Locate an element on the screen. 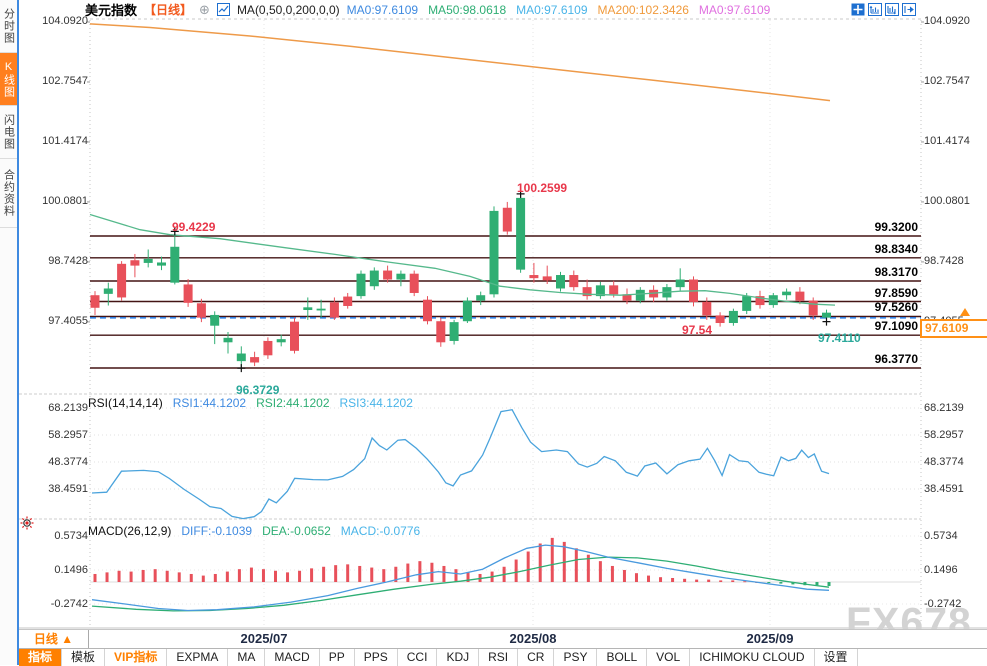 The width and height of the screenshot is (987, 666). indicator-value-label: MACD:-0.0776 is located at coordinates (380, 531).